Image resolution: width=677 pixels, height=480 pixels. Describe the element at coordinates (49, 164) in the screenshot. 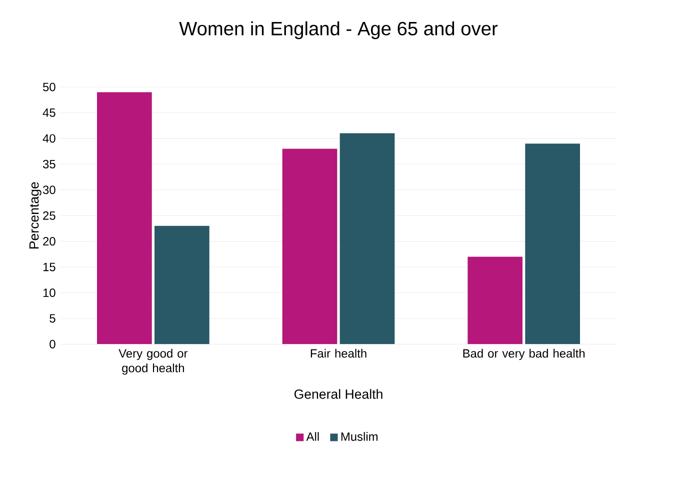

I see `y-tick-label: 35` at that location.